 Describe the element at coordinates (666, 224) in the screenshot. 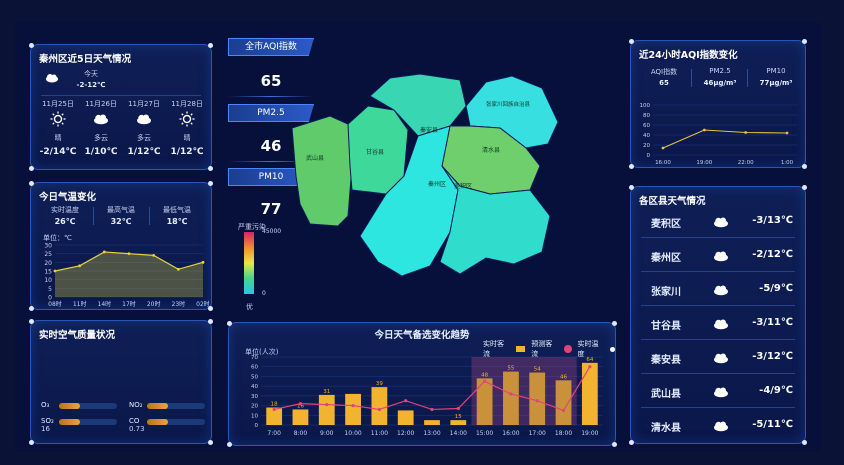

I see `district-name: 麦积区` at that location.